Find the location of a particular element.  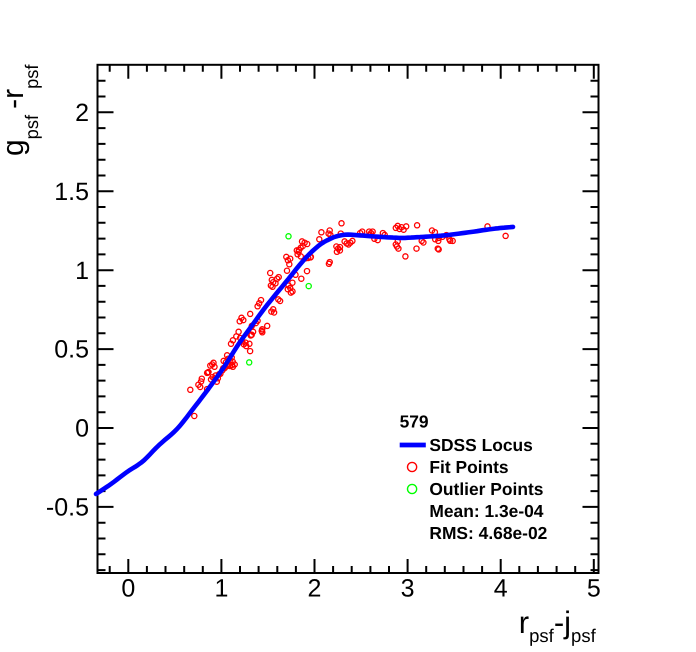

svg-text: Mean: 1.3e-04 is located at coordinates (486, 511).